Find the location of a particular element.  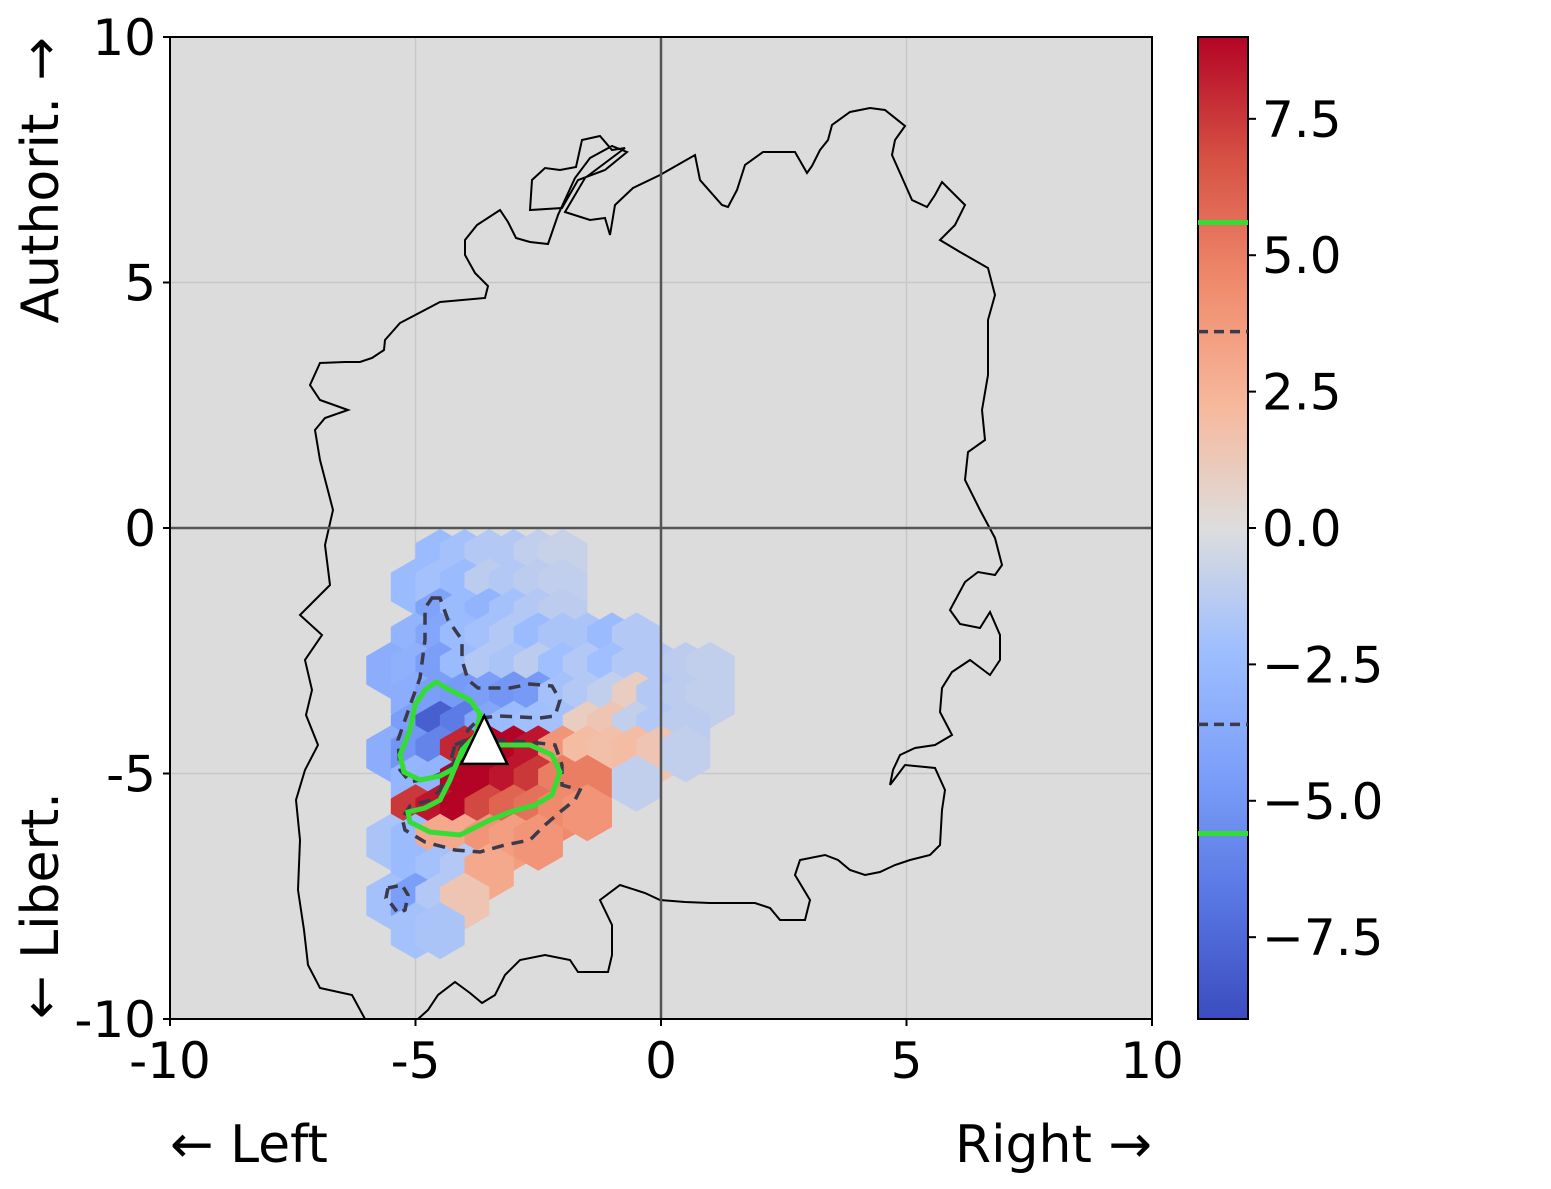

colorbar-contour-levels is located at coordinates (1223, 528).